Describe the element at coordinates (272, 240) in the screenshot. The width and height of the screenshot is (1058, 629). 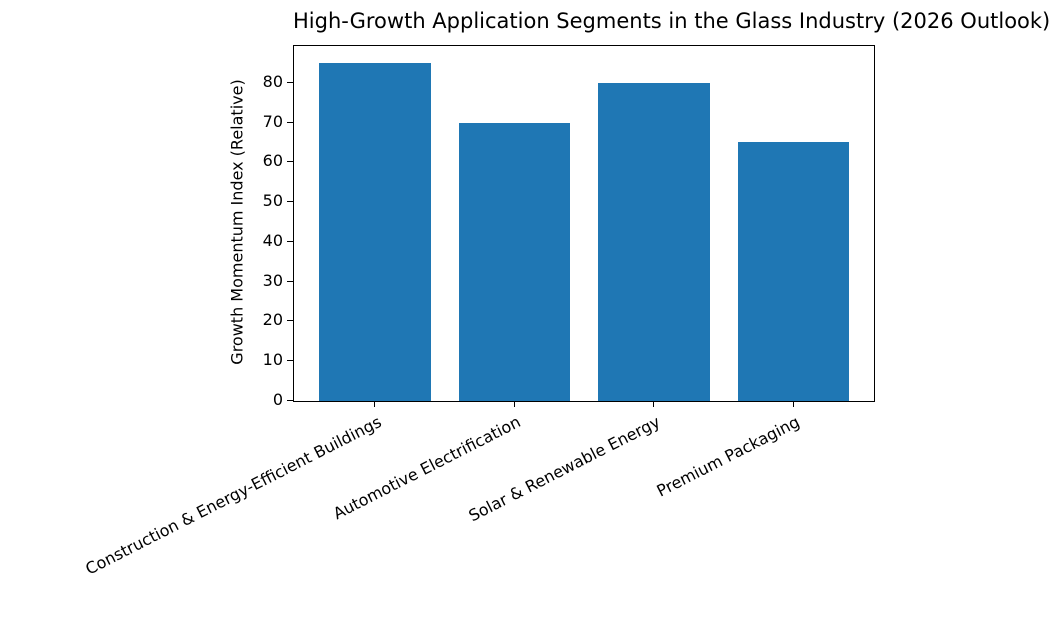
I see `y-tick-label-40: 40` at that location.